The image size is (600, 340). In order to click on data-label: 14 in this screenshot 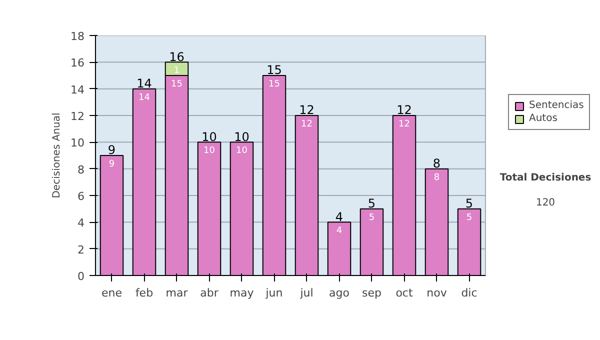, I will do `click(144, 97)`.